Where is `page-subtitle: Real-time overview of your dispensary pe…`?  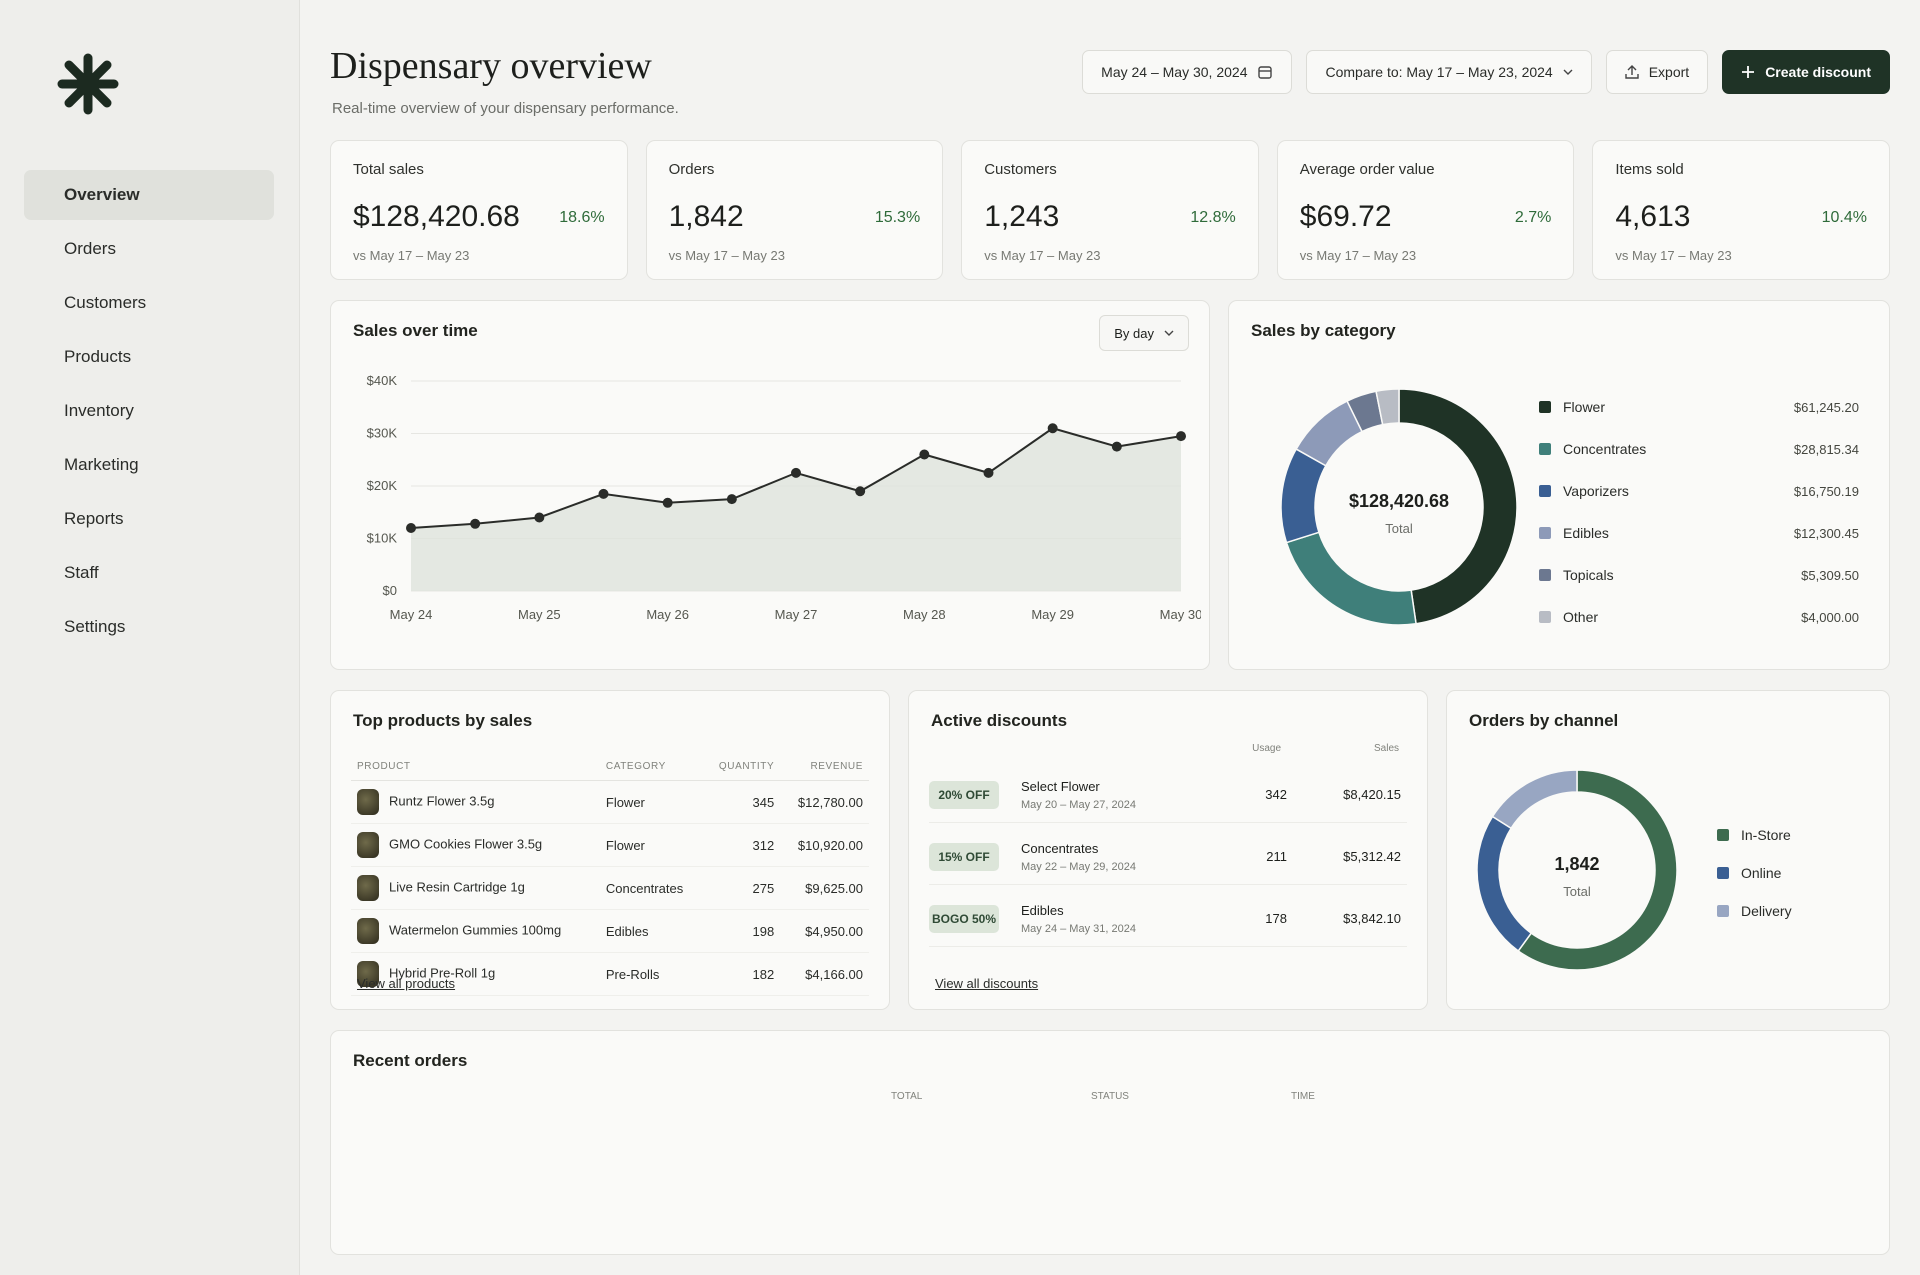 page-subtitle: Real-time overview of your dispensary pe… is located at coordinates (505, 108).